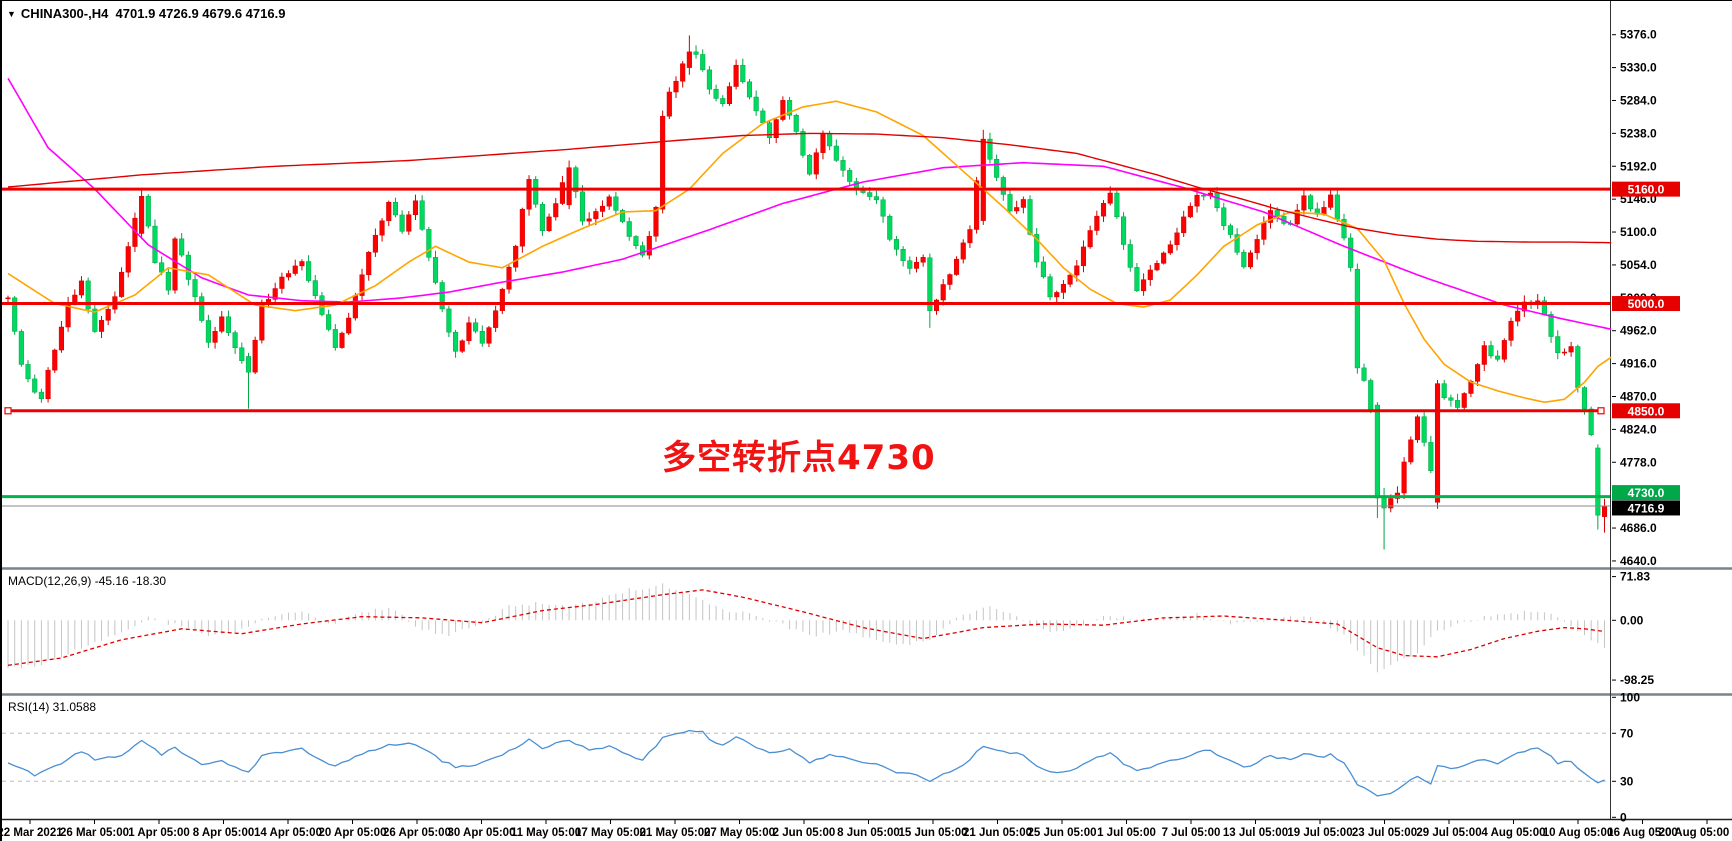  Describe the element at coordinates (87, 581) in the screenshot. I see `macd-indicator-label: MACD(12,26,9) -45.16 -18.30` at that location.